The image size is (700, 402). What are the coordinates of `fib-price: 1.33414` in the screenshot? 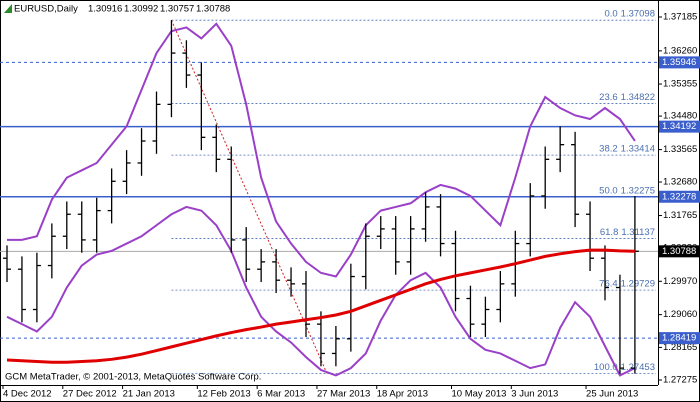 It's located at (638, 149).